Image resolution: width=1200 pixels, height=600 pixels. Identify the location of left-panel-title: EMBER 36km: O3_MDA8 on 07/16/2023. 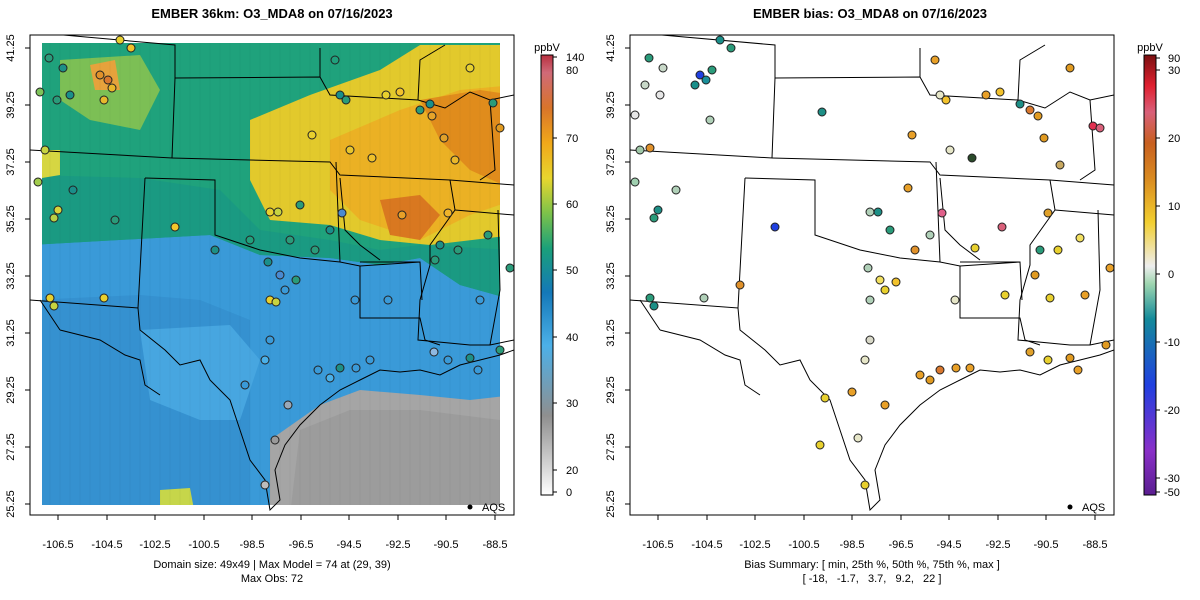
(271, 13).